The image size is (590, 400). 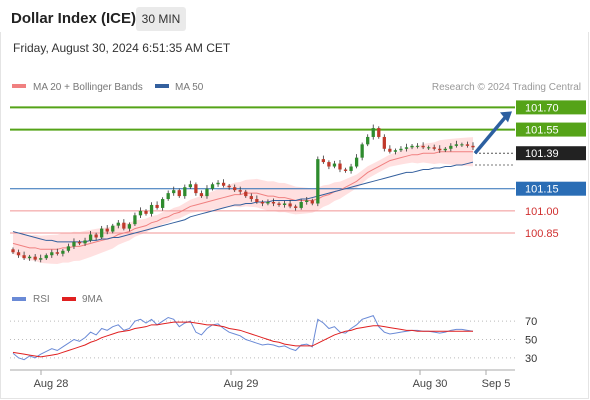 What do you see at coordinates (19, 86) in the screenshot?
I see `ma20-legend-swatch` at bounding box center [19, 86].